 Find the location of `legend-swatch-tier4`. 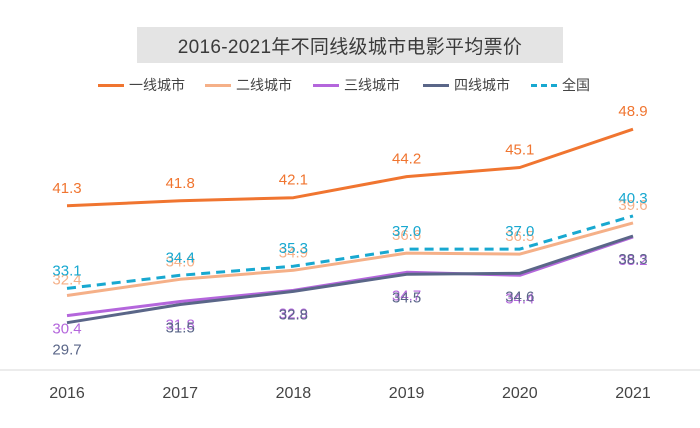

legend-swatch-tier4 is located at coordinates (436, 85).